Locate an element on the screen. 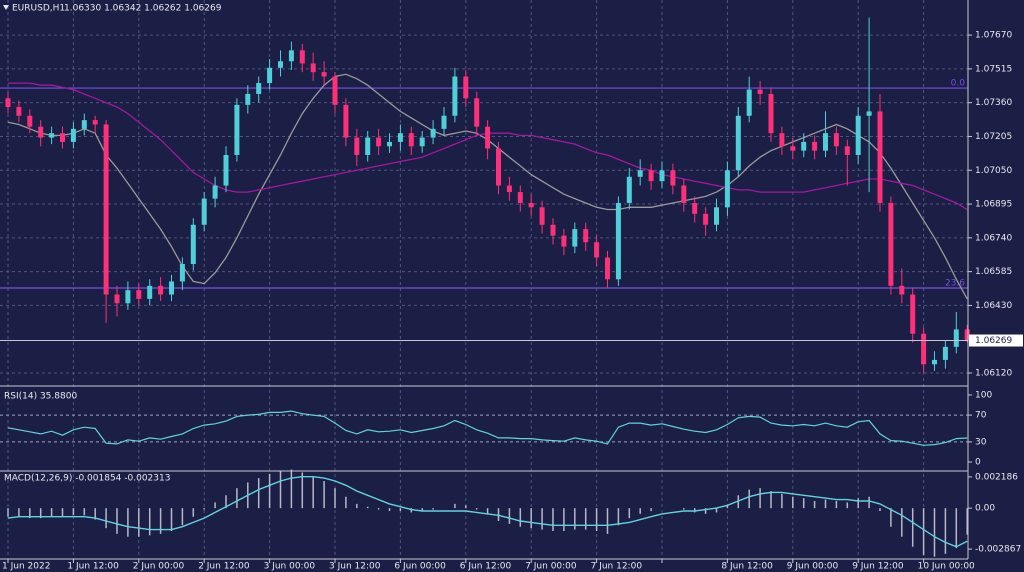  x-tick-label: 2 Jun 12:00 is located at coordinates (224, 567).